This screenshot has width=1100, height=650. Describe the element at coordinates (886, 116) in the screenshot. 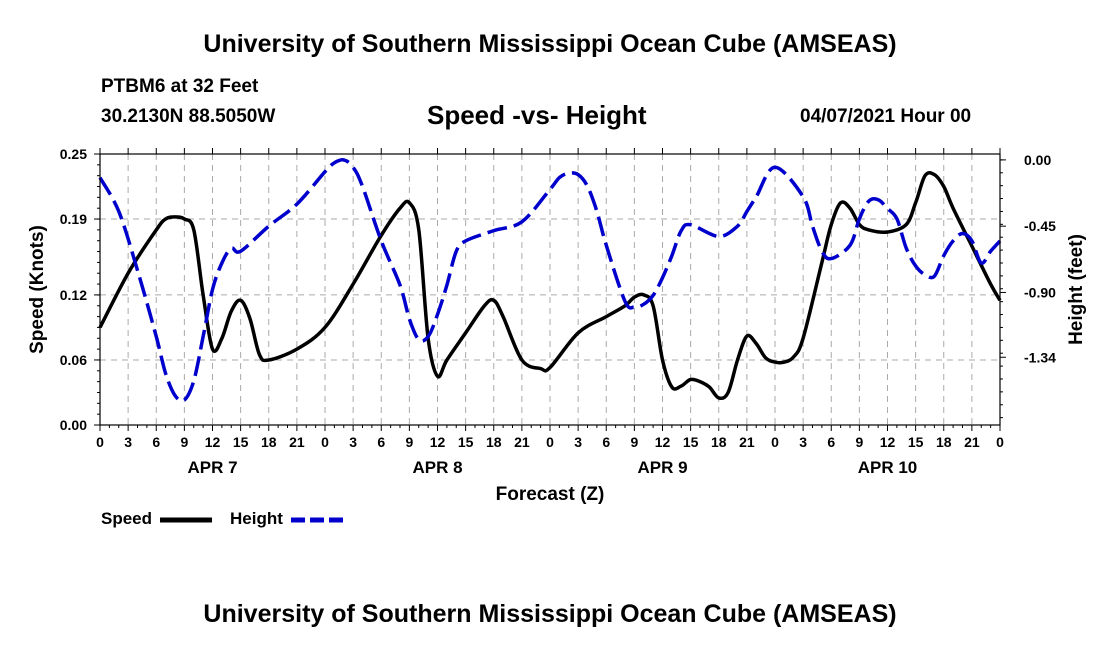

I see `forecast-datetime: 04/07/2021 Hour 00` at that location.